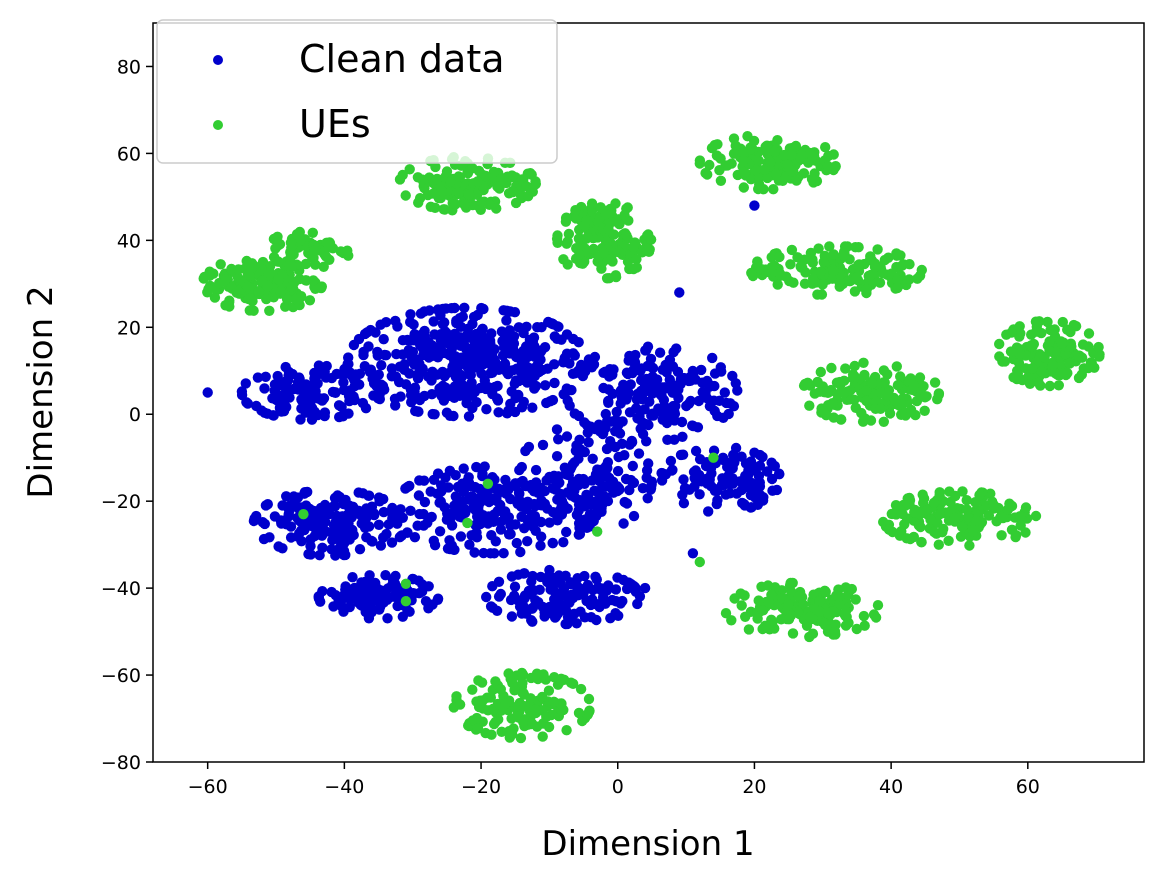  What do you see at coordinates (218, 125) in the screenshot?
I see `legend-marker-ues` at bounding box center [218, 125].